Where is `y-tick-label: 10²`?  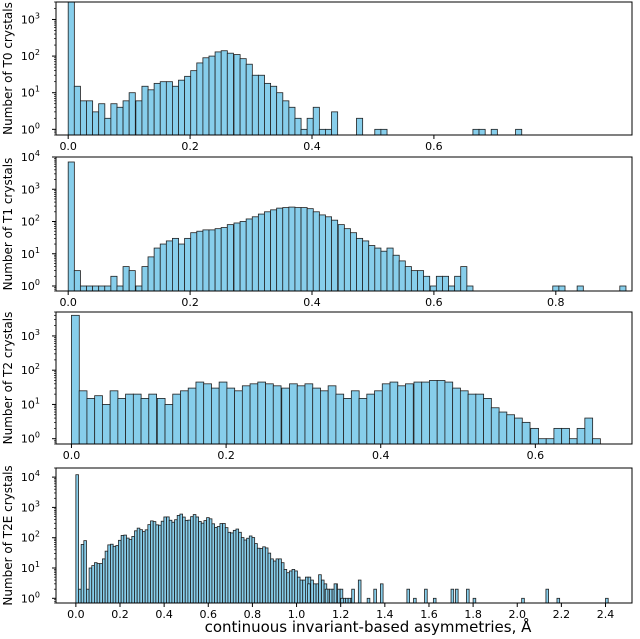
y-tick-label: 10² is located at coordinates (30, 369).